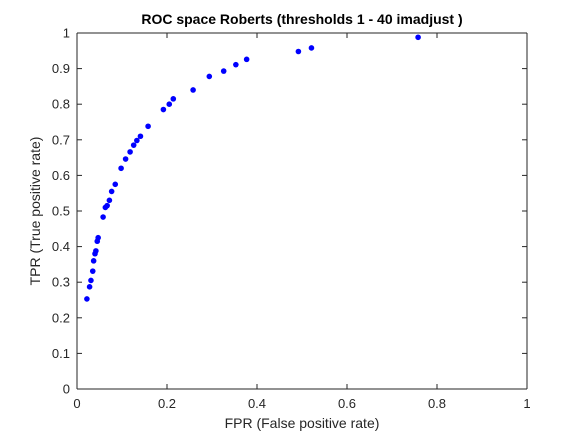 This screenshot has height=437, width=583. I want to click on x-tick-label: 0.6, so click(347, 403).